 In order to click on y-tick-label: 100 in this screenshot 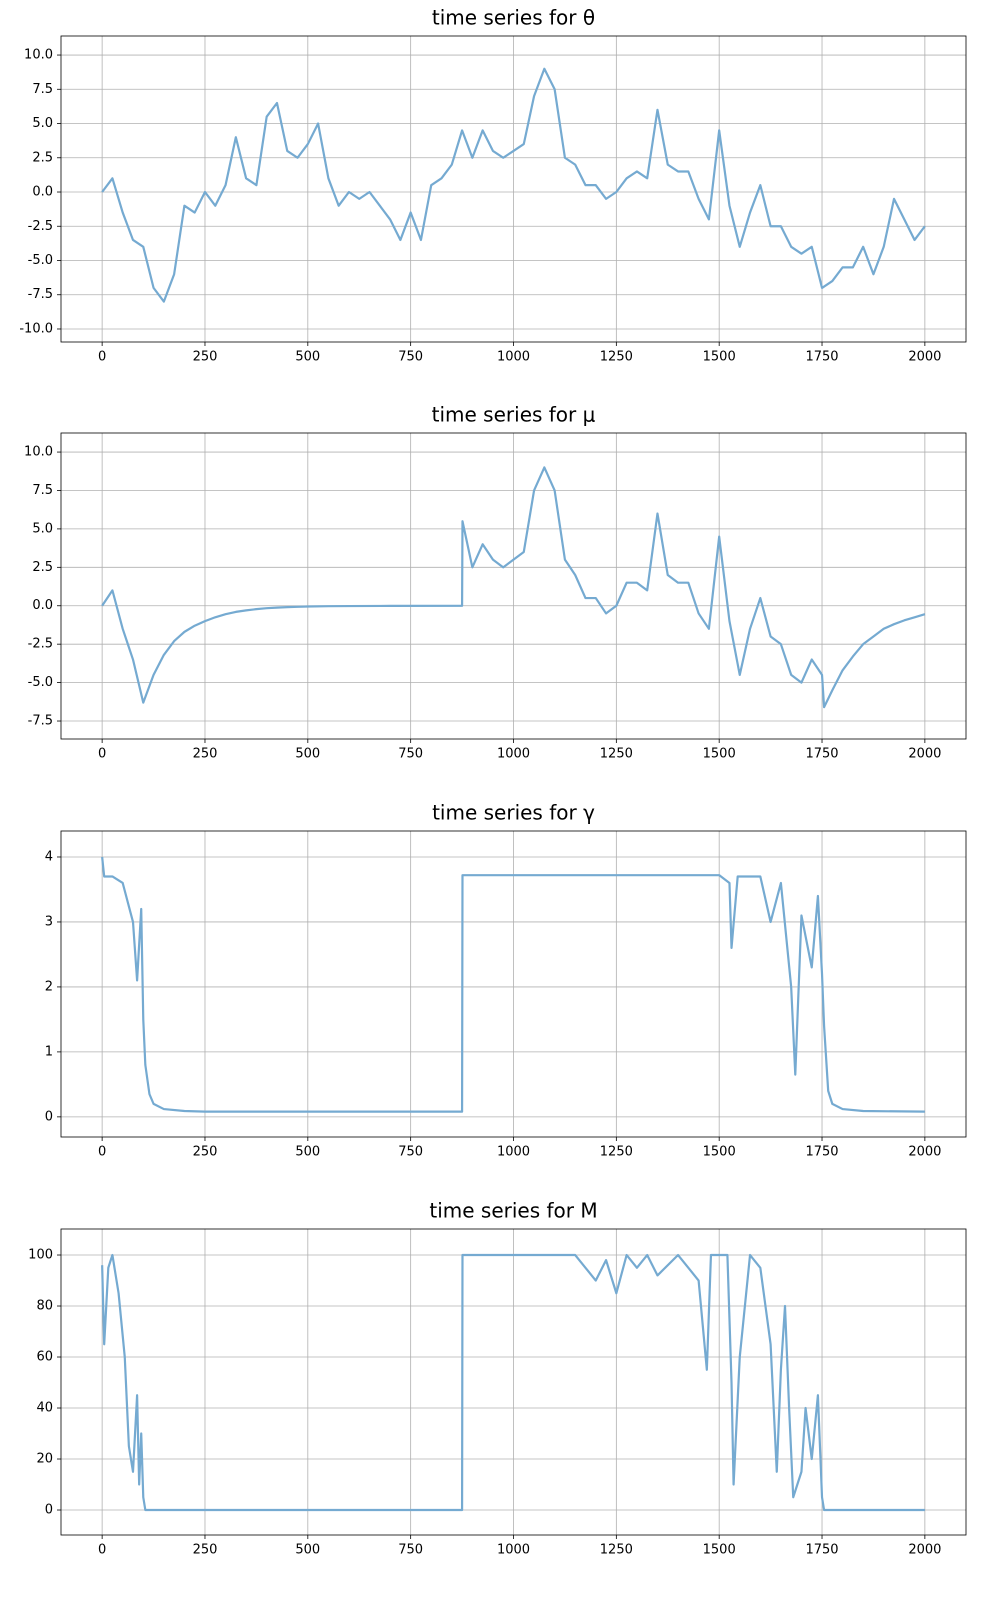, I will do `click(40, 1255)`.